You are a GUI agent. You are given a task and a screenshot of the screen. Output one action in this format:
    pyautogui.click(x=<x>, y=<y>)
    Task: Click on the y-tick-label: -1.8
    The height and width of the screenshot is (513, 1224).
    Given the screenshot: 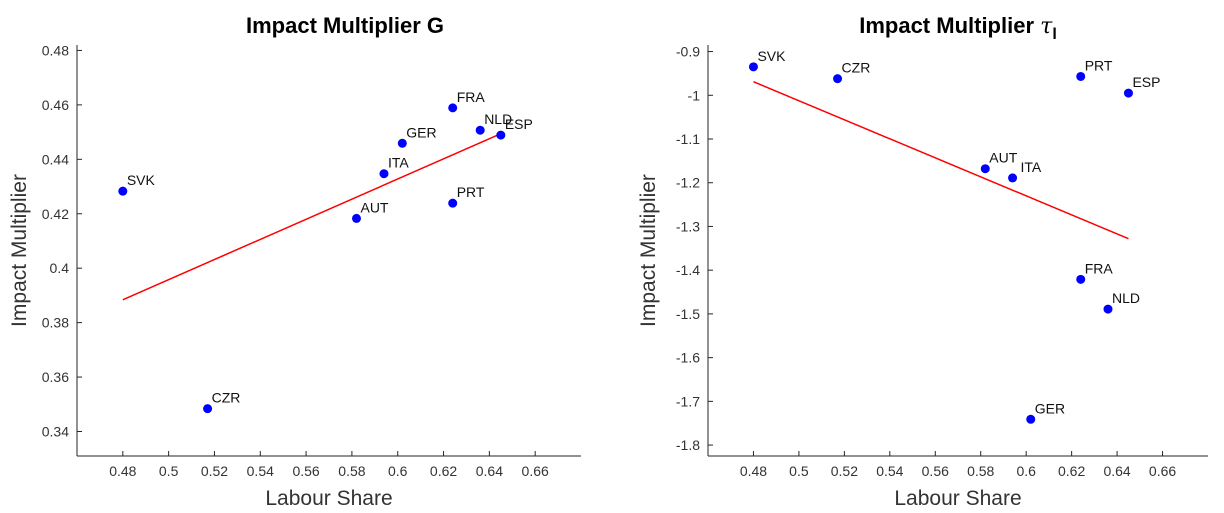 What is the action you would take?
    pyautogui.click(x=688, y=445)
    